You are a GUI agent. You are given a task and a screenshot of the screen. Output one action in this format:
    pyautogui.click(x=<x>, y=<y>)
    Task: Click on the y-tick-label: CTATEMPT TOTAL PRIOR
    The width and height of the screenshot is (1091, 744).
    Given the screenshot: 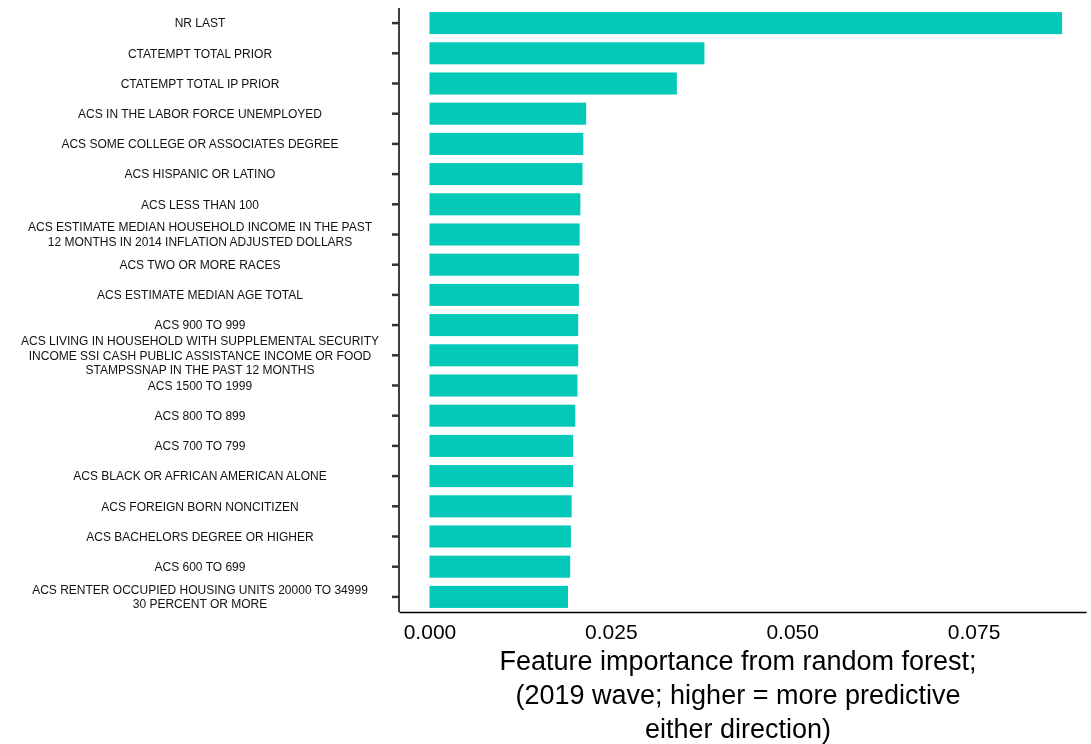 What is the action you would take?
    pyautogui.click(x=200, y=53)
    